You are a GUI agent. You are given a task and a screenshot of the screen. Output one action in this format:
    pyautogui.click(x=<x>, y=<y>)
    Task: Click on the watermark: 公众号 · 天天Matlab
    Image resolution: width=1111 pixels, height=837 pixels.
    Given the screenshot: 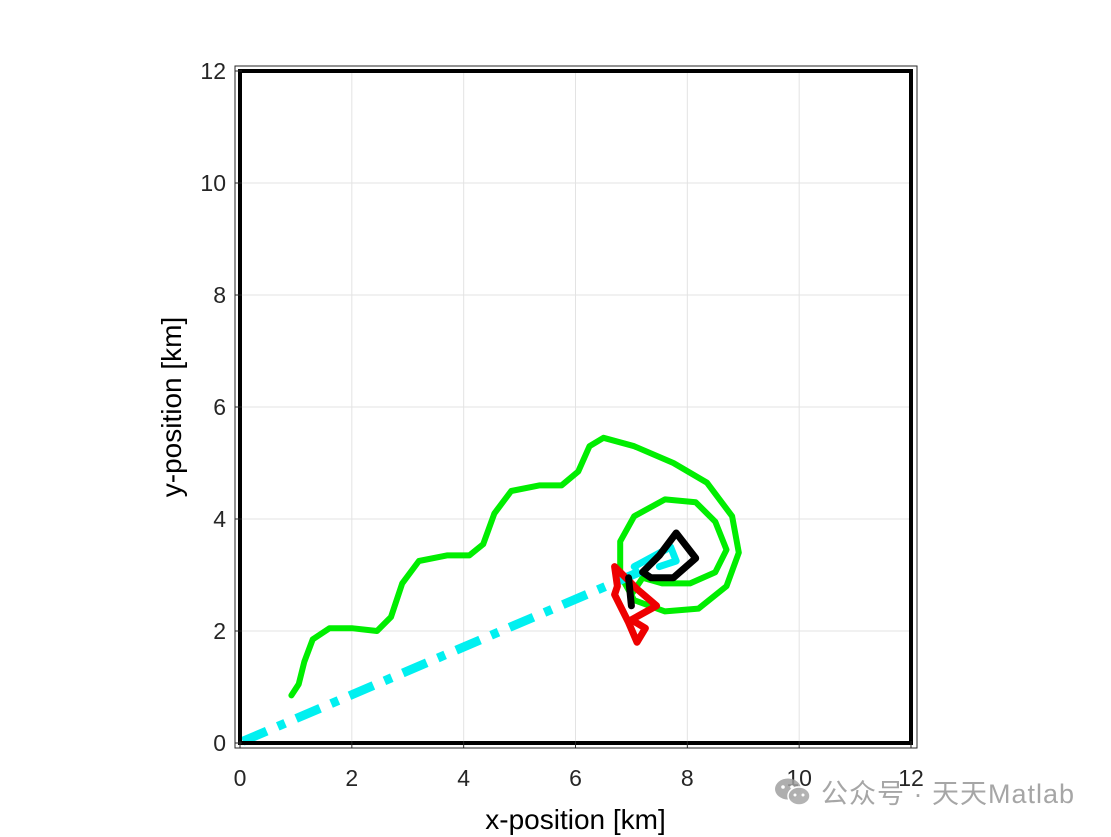 What is the action you would take?
    pyautogui.click(x=924, y=791)
    